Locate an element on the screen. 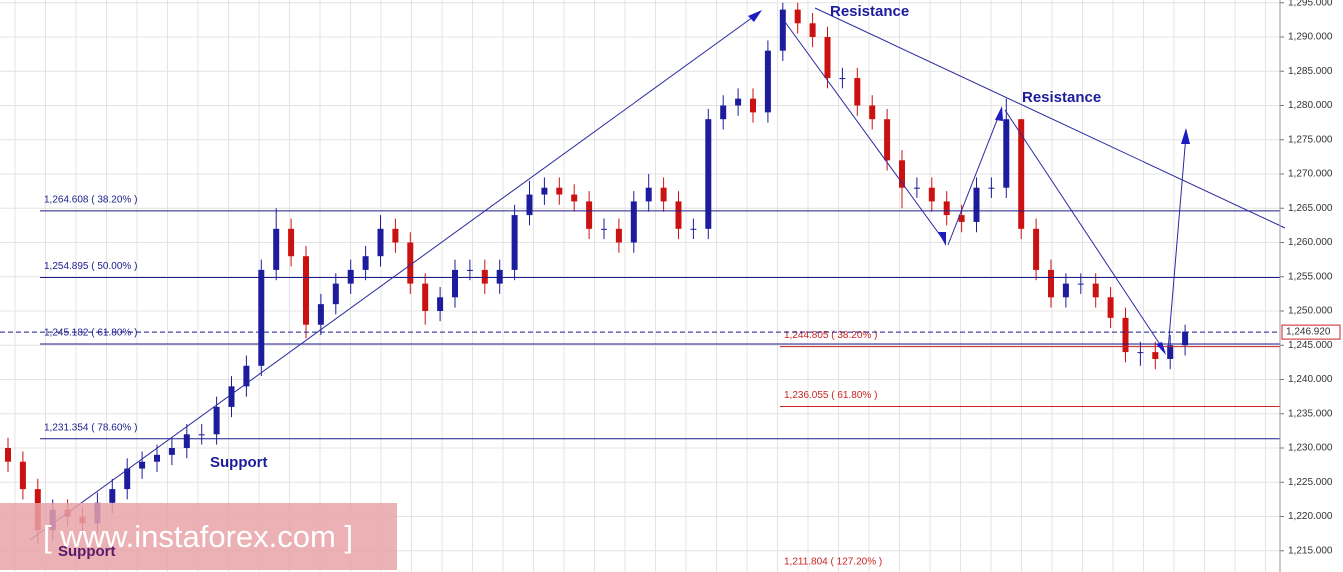 The height and width of the screenshot is (572, 1343). y-tick-label: 1,280.000 is located at coordinates (1310, 105).